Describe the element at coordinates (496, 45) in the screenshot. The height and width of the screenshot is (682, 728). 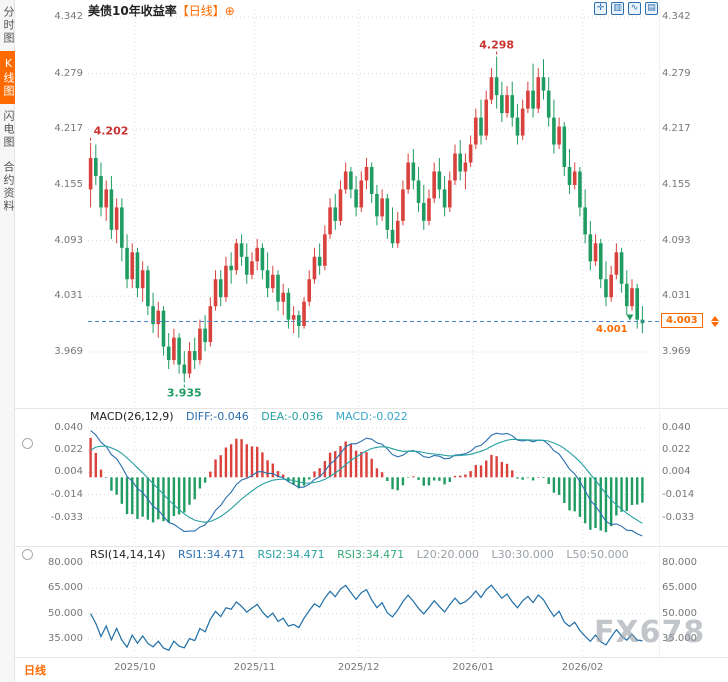
I see `svg-text: 4.298` at that location.